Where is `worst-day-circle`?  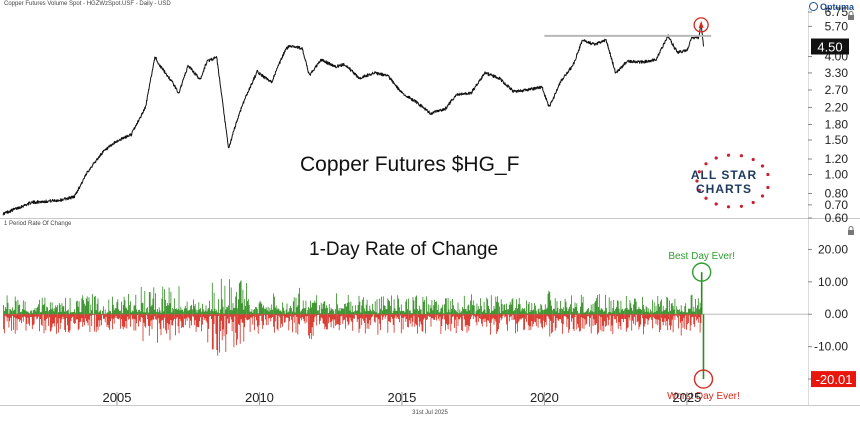
worst-day-circle is located at coordinates (703, 379).